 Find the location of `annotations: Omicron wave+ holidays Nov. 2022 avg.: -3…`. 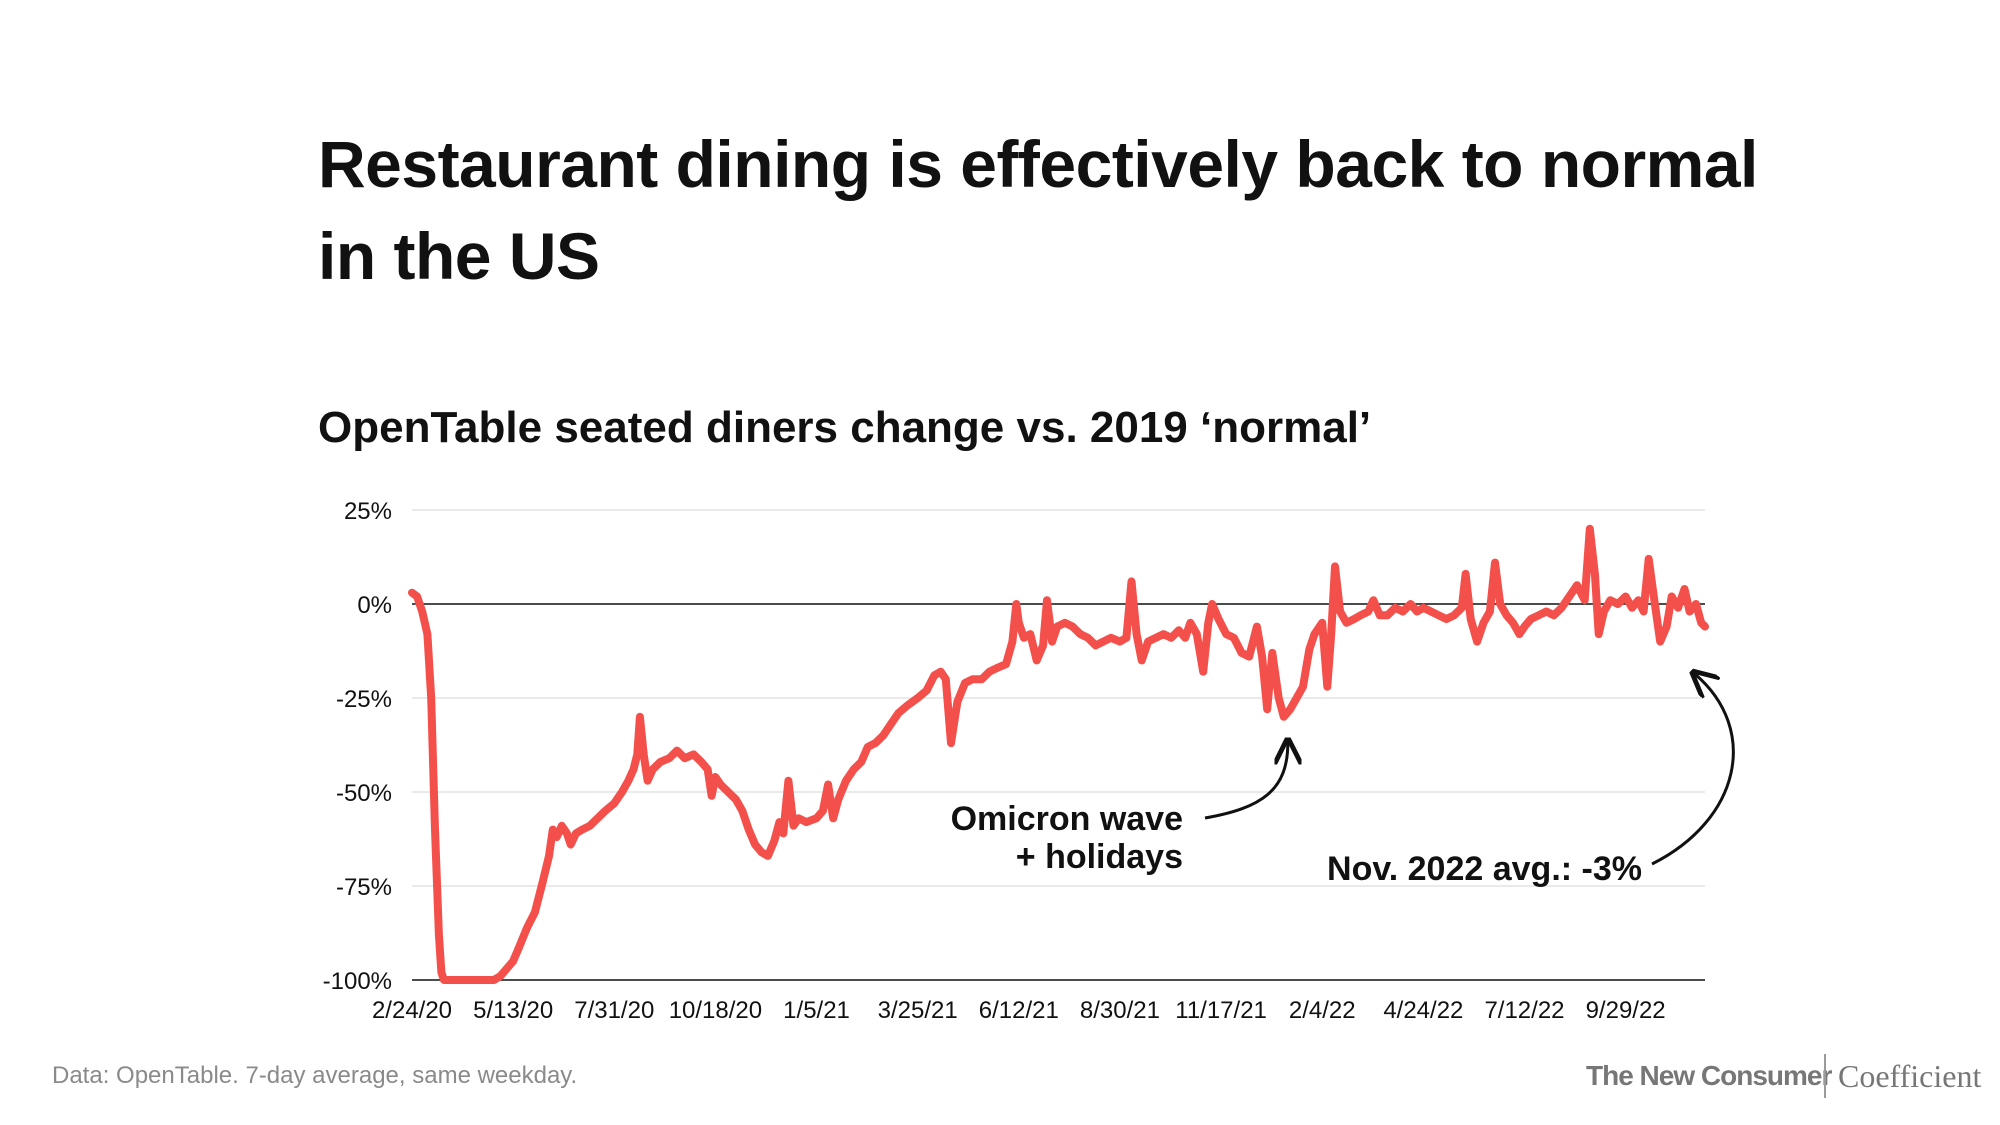

annotations: Omicron wave+ holidays Nov. 2022 avg.: -3… is located at coordinates (1343, 781).